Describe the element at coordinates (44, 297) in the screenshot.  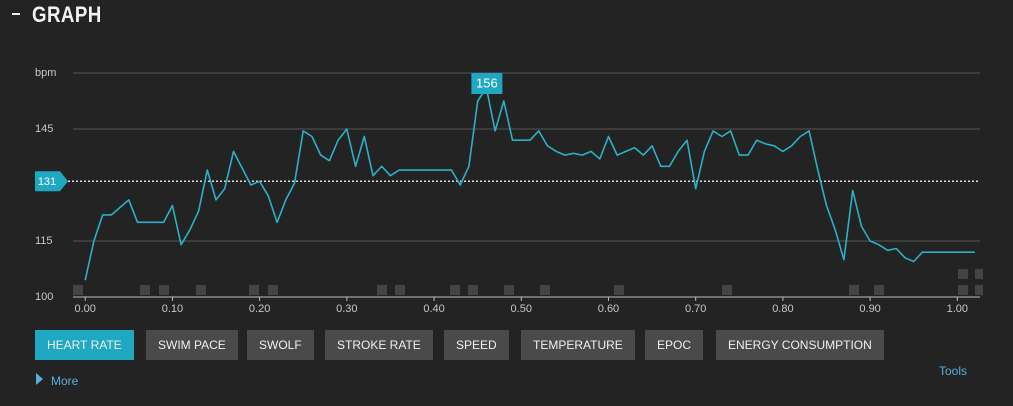
I see `y-tick-label: 100` at that location.